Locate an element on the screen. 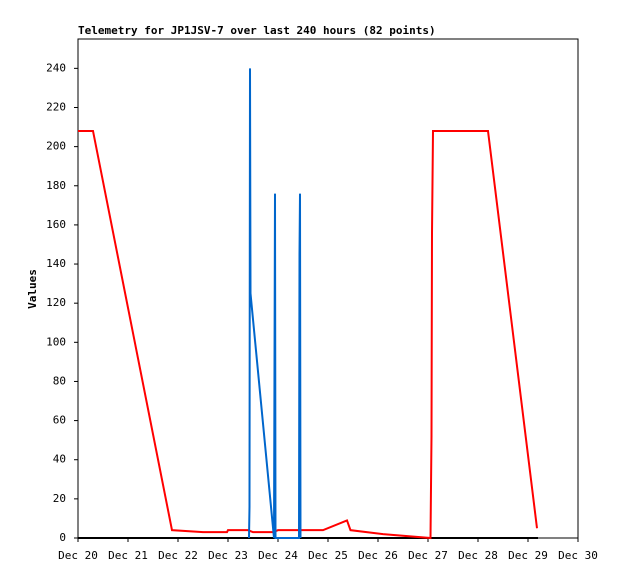  y-tick-label: 180 is located at coordinates (56, 185).